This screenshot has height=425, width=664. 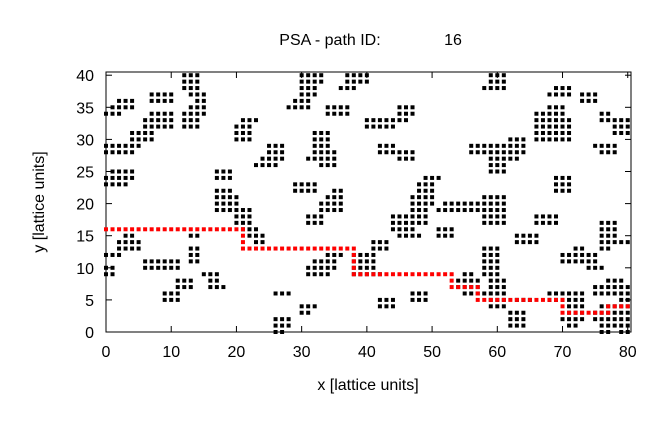 What do you see at coordinates (237, 352) in the screenshot?
I see `x-tick-label: 20` at bounding box center [237, 352].